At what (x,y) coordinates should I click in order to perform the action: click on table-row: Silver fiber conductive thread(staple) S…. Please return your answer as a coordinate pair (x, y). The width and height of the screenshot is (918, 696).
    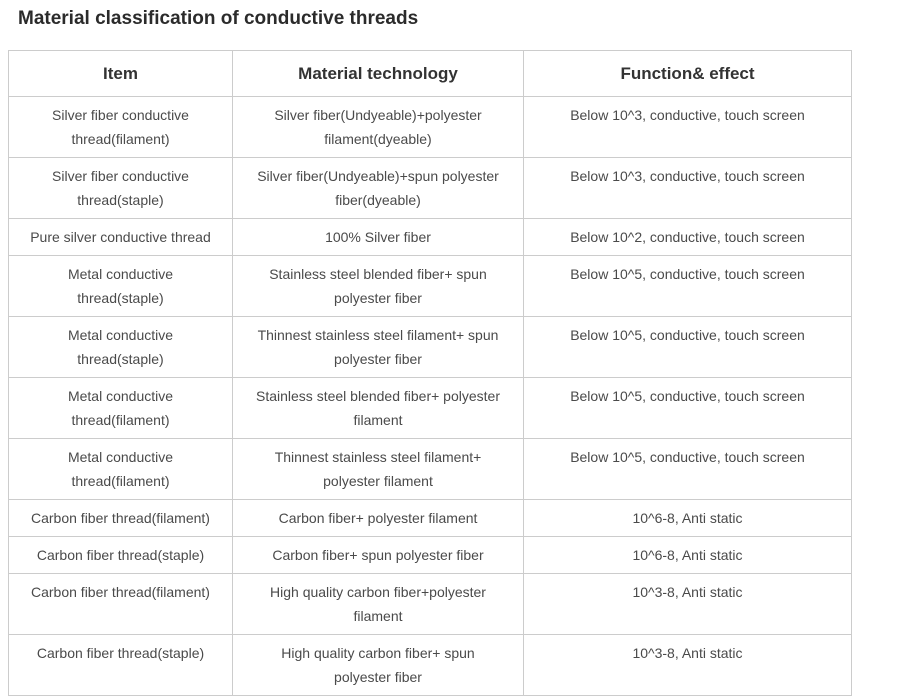
    Looking at the image, I should click on (430, 188).